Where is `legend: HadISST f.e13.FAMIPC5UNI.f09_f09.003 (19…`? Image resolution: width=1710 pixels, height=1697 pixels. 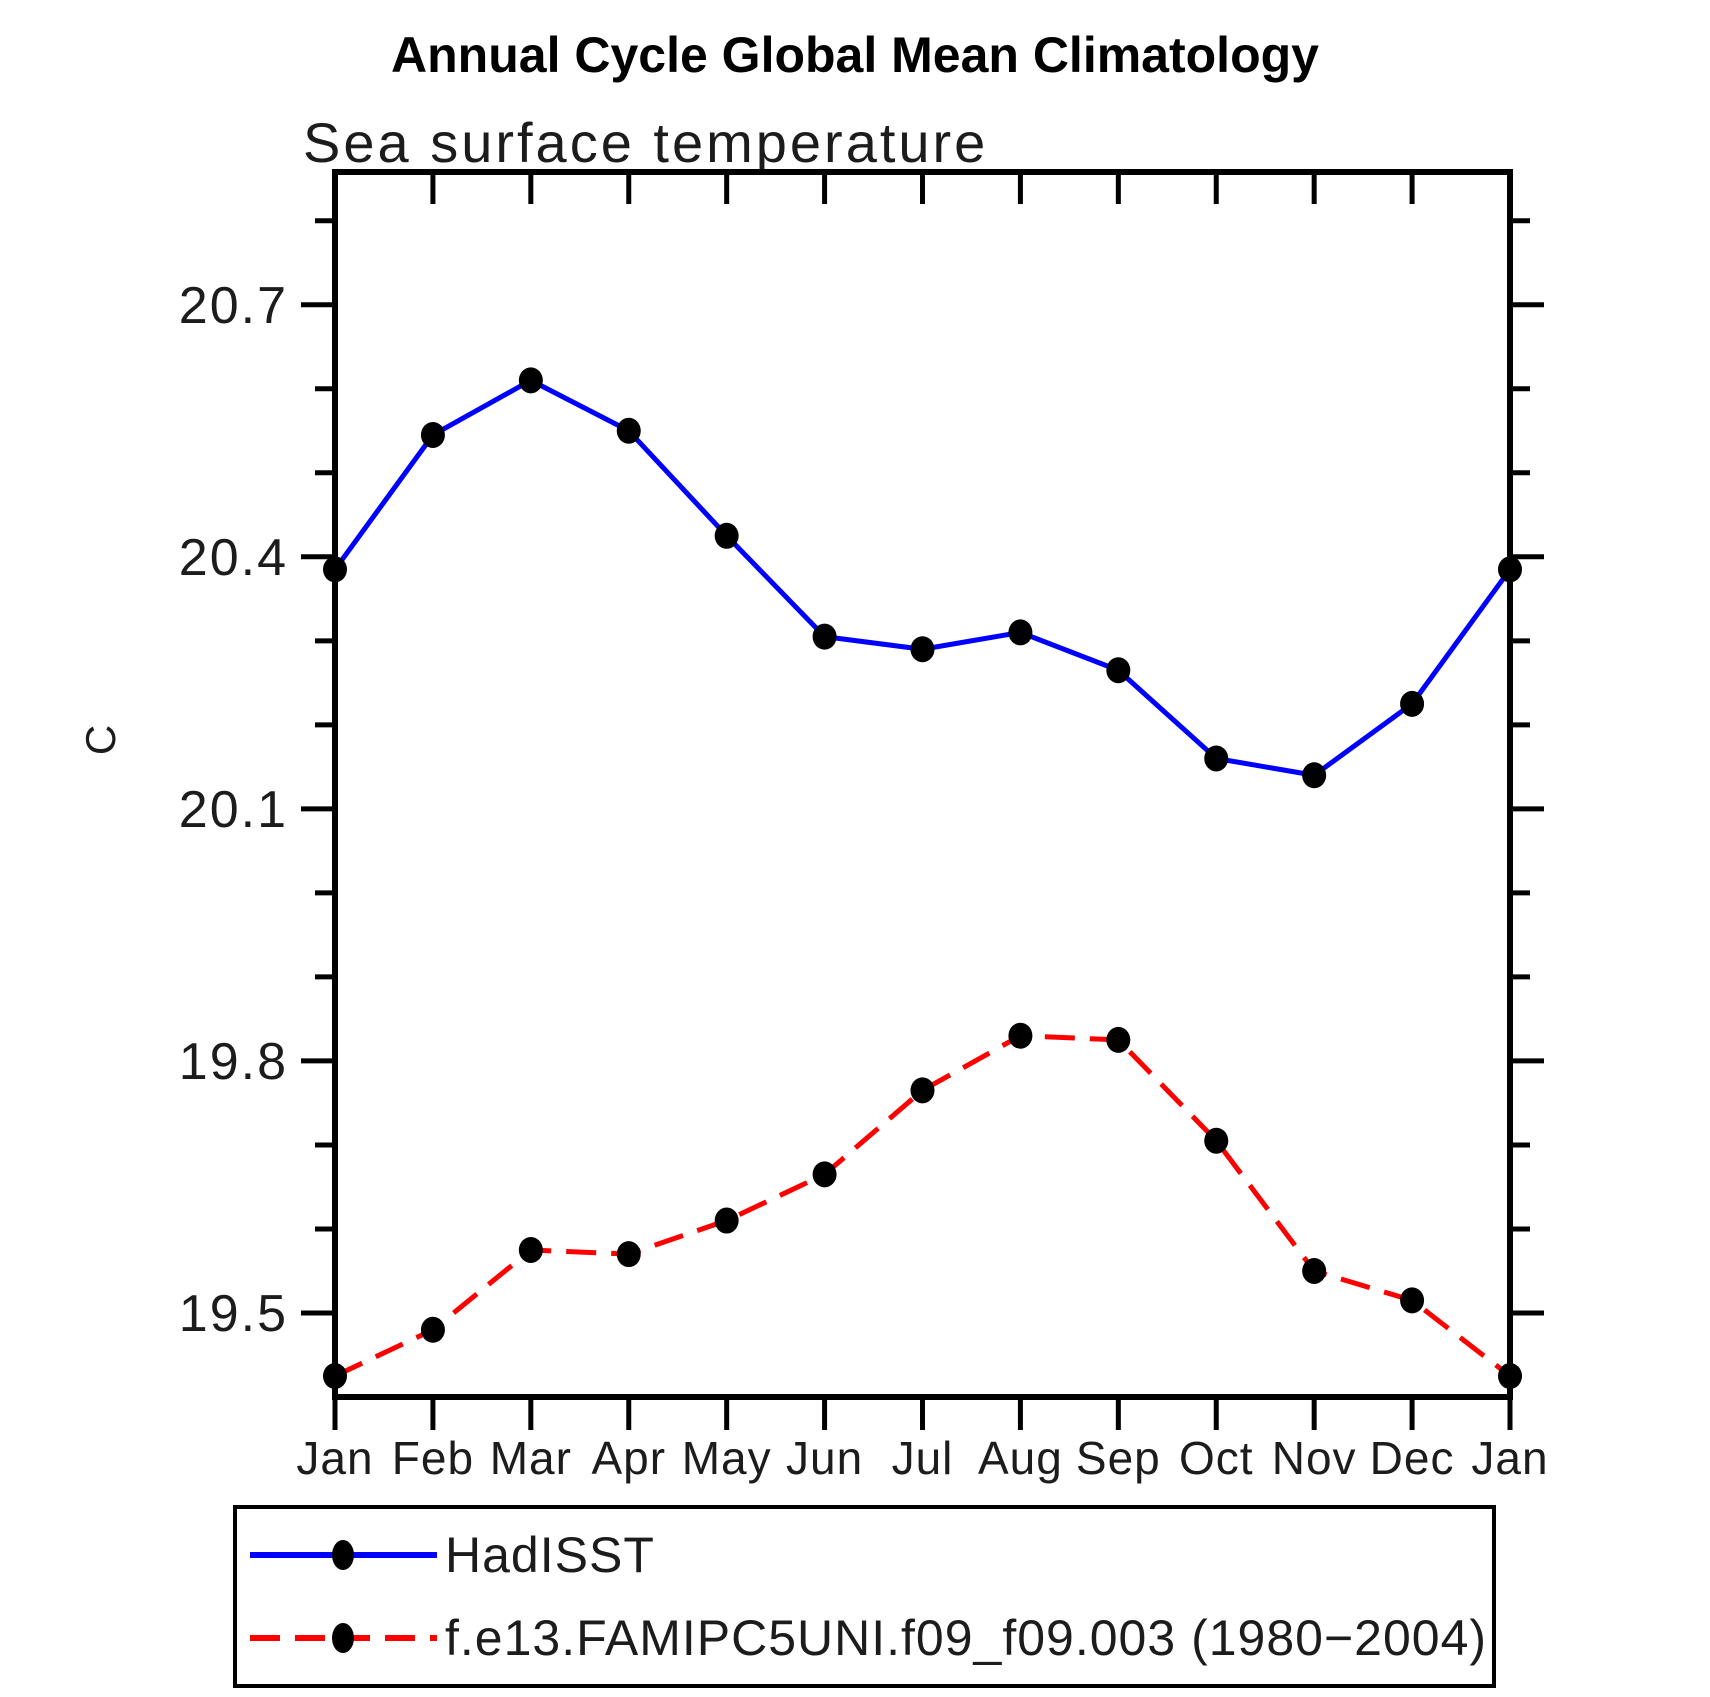 legend: HadISST f.e13.FAMIPC5UNI.f09_f09.003 (19… is located at coordinates (864, 1596).